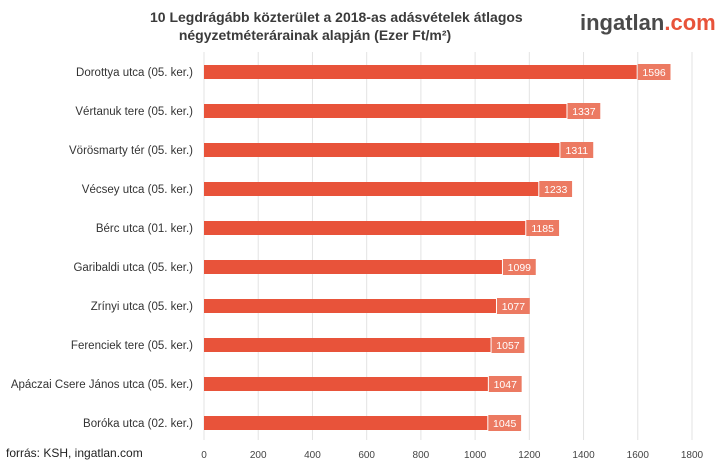 The height and width of the screenshot is (466, 716). I want to click on x-tick-label: 1400, so click(583, 455).